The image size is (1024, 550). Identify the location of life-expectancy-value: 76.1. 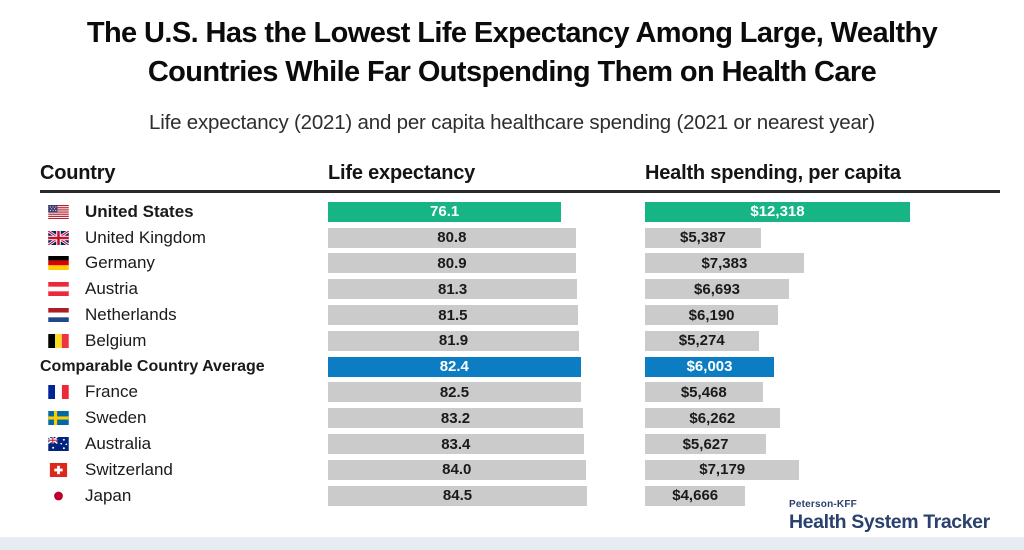
(445, 212).